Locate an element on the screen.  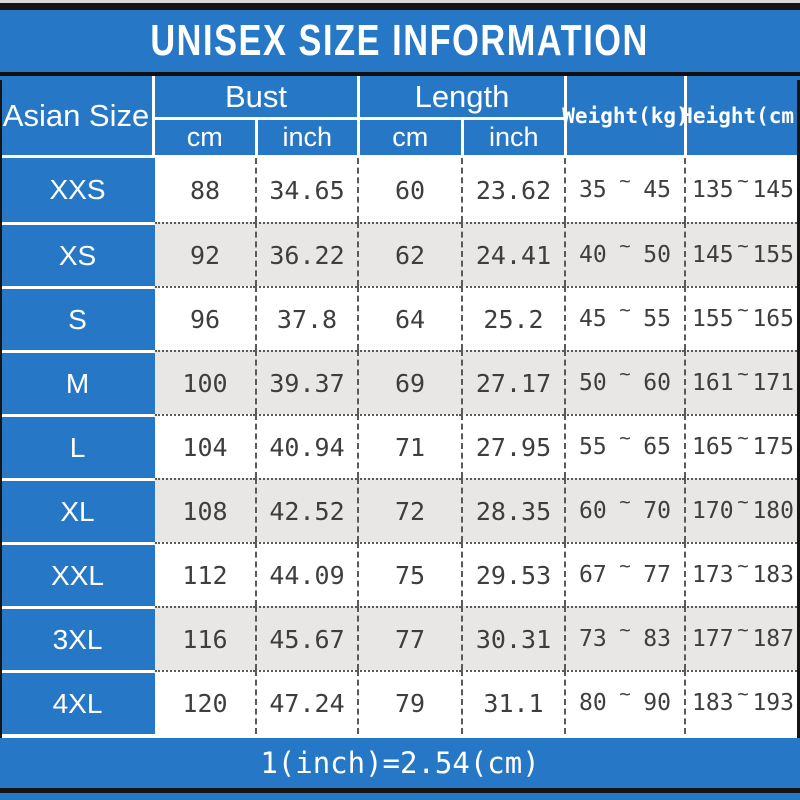
height-range: 183 ~193 is located at coordinates (742, 702).